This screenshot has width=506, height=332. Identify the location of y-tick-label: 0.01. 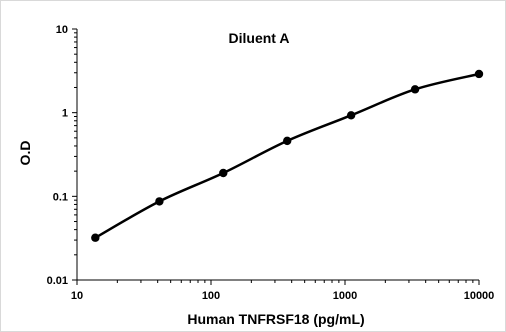
(57, 281).